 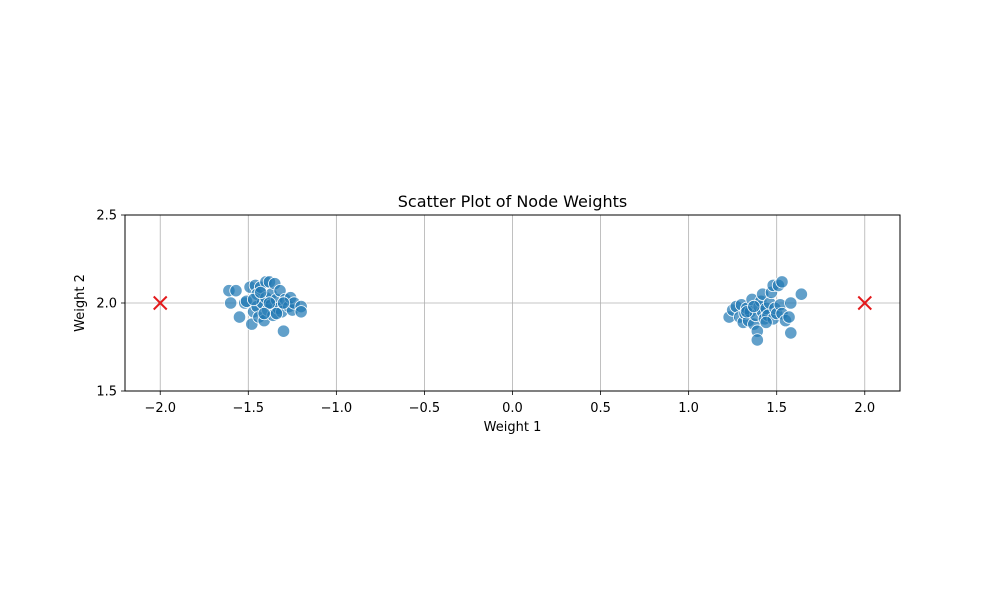 What do you see at coordinates (864, 408) in the screenshot?
I see `x-tick-label: 2.0` at bounding box center [864, 408].